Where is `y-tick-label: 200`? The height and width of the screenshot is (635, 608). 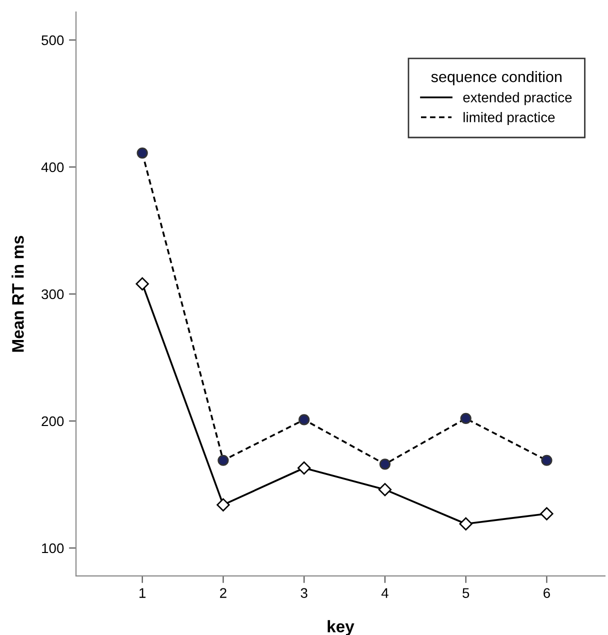 y-tick-label: 200 is located at coordinates (53, 421).